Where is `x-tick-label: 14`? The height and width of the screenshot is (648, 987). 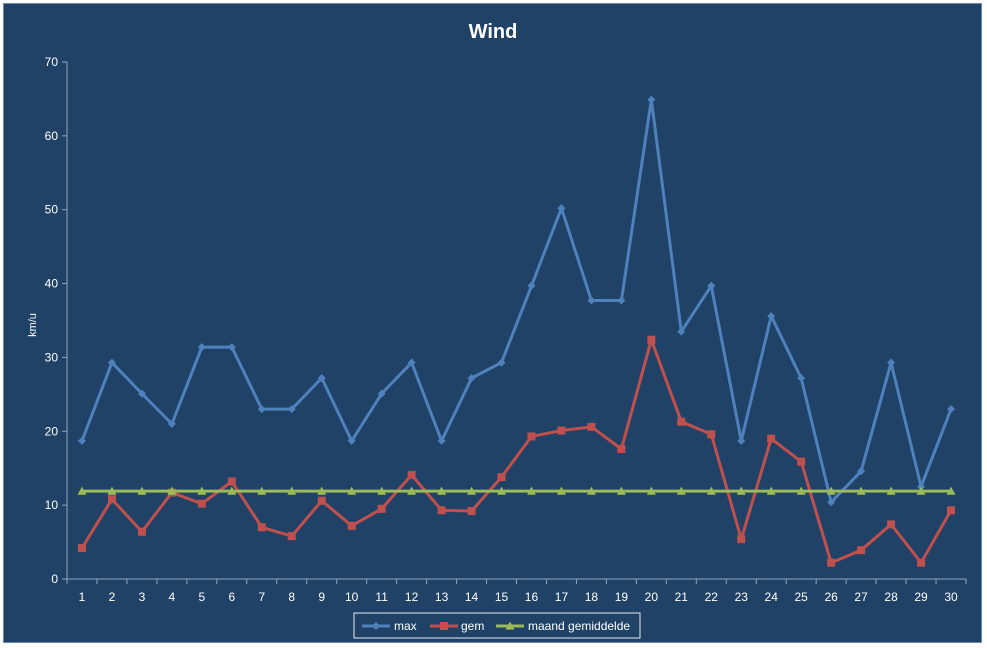
x-tick-label: 14 is located at coordinates (472, 597).